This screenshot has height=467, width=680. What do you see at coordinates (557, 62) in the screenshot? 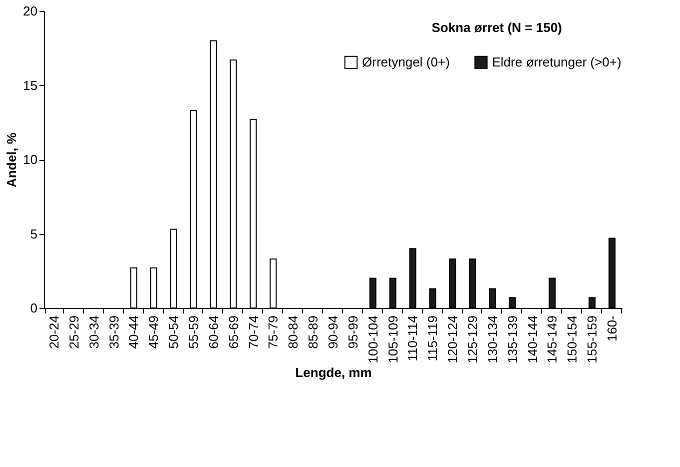
I see `legend-label: Eldre ørretunger (>0+)` at bounding box center [557, 62].